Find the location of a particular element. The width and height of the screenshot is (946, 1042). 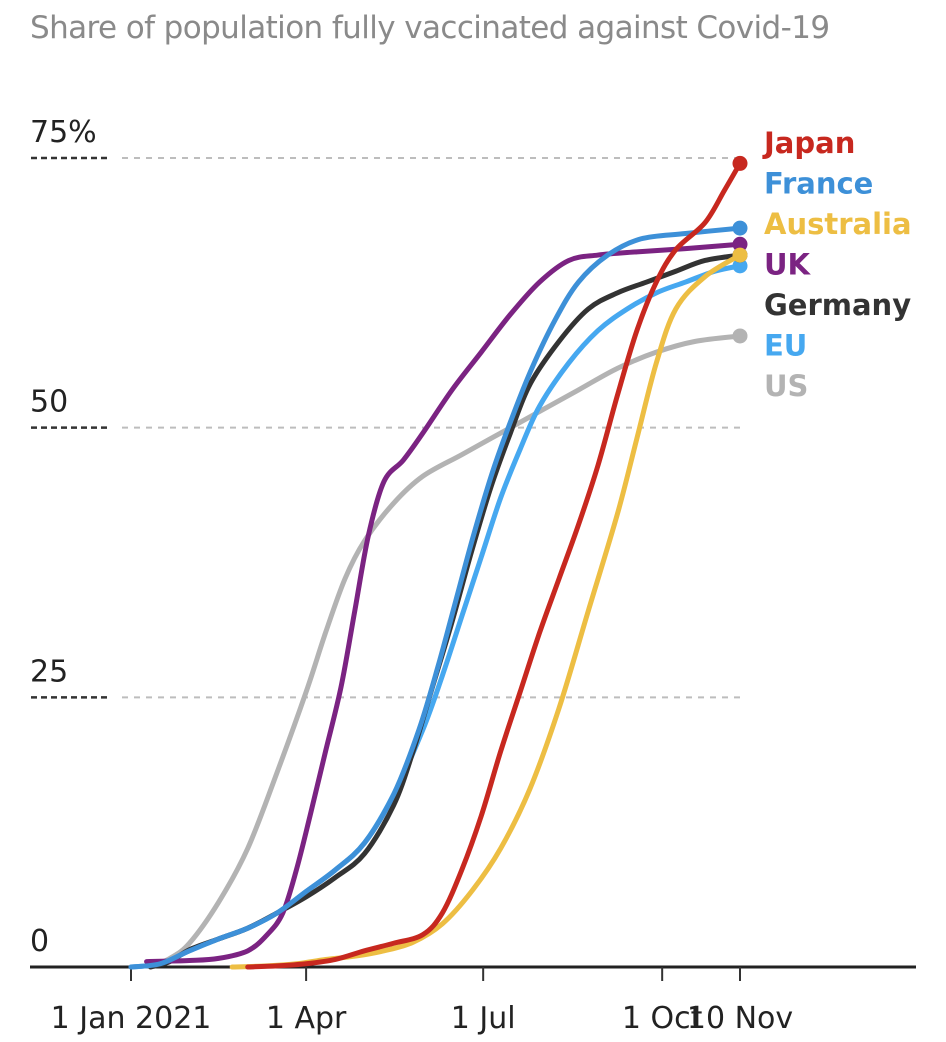

series-endpoint-uk is located at coordinates (740, 244).